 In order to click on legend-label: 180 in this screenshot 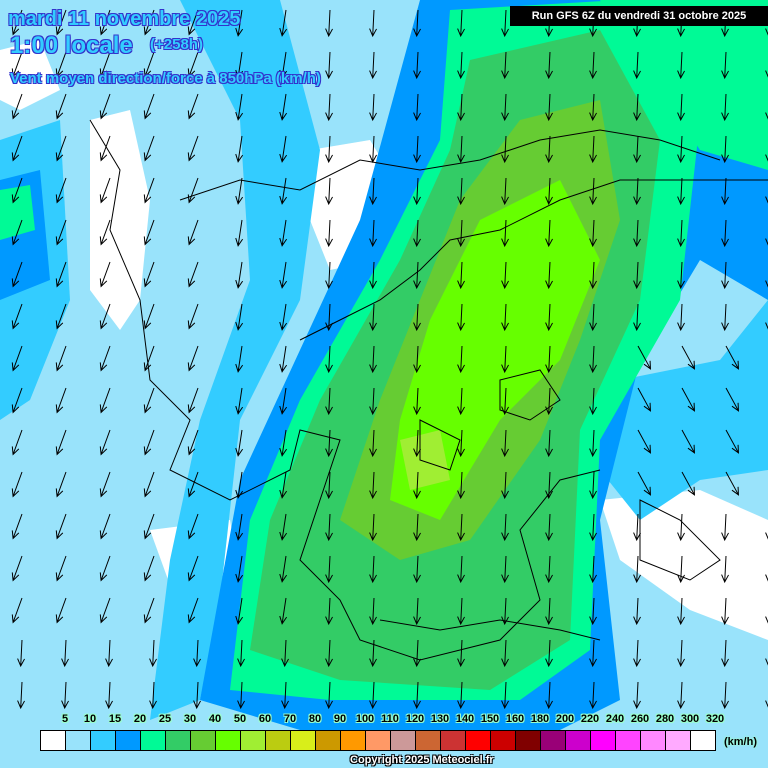, I will do `click(540, 719)`.